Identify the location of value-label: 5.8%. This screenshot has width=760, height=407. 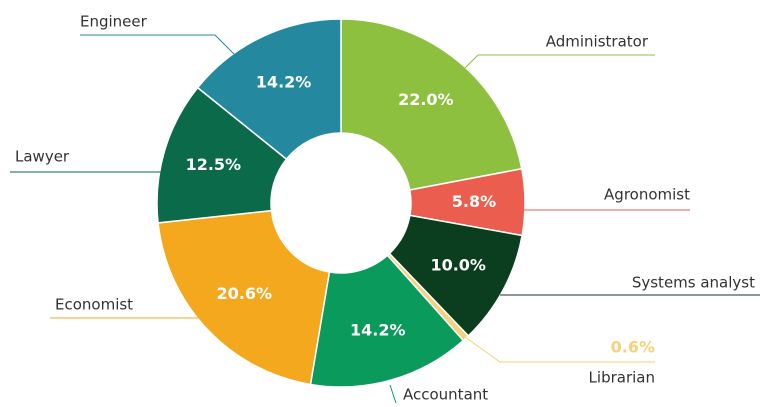
(474, 201).